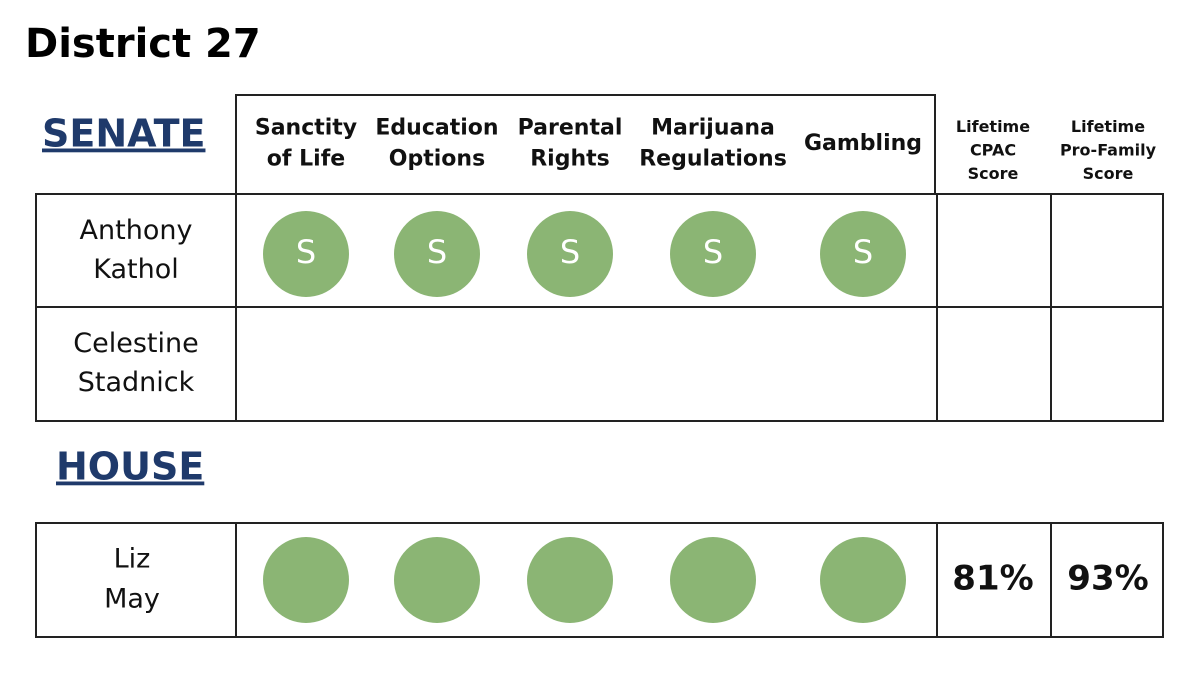  What do you see at coordinates (136, 230) in the screenshot?
I see `candidate-name: Anthony` at bounding box center [136, 230].